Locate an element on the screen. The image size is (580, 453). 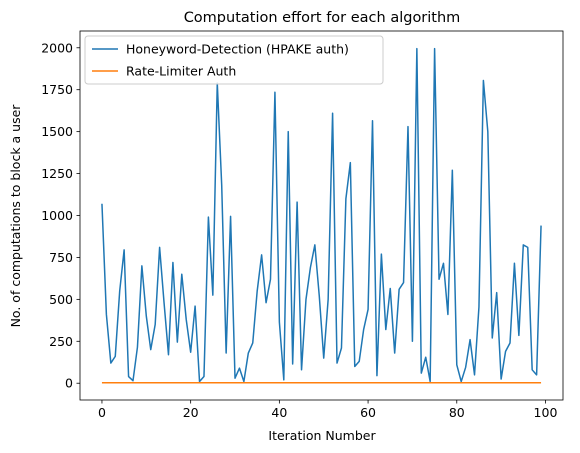
y-tick-label: 1500 is located at coordinates (57, 131).